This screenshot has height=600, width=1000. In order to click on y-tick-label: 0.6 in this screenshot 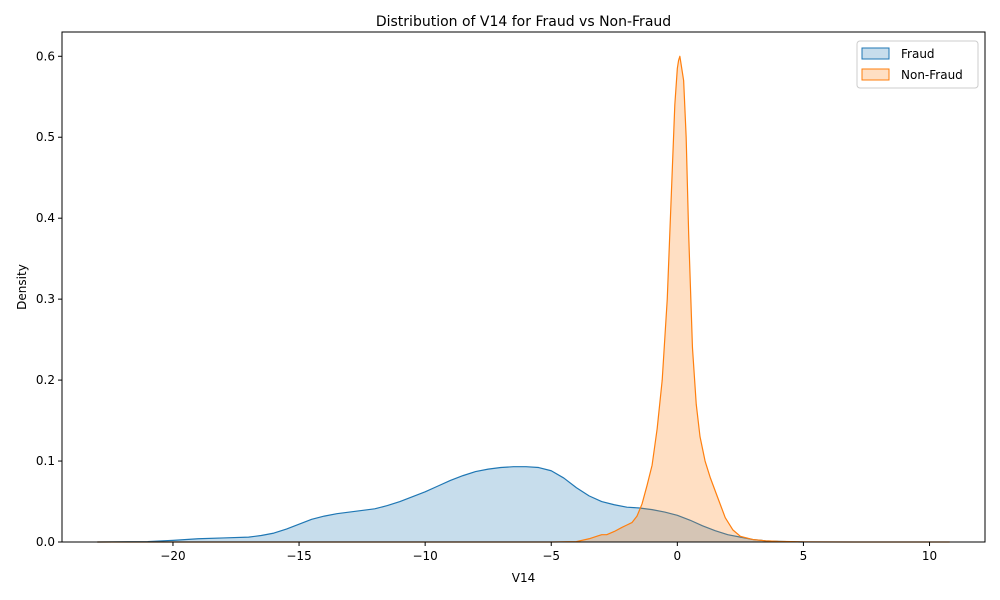, I will do `click(45, 56)`.